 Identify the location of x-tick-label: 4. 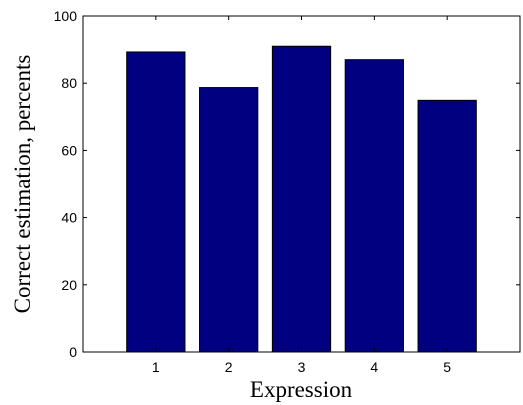
(374, 367).